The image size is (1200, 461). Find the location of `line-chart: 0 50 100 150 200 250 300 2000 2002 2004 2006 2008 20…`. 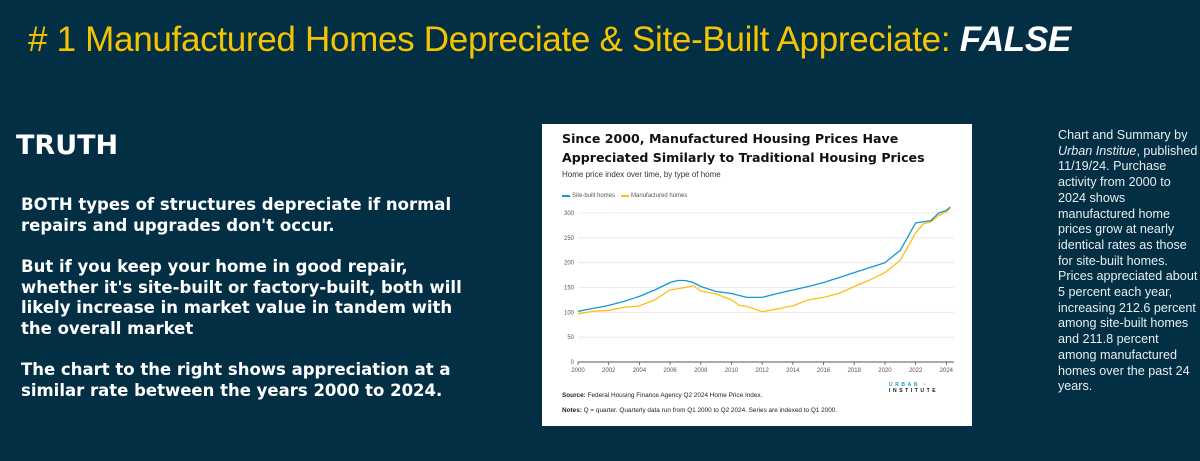

line-chart: 0 50 100 150 200 250 300 2000 2002 2004 2006 2008 20… is located at coordinates (759, 290).